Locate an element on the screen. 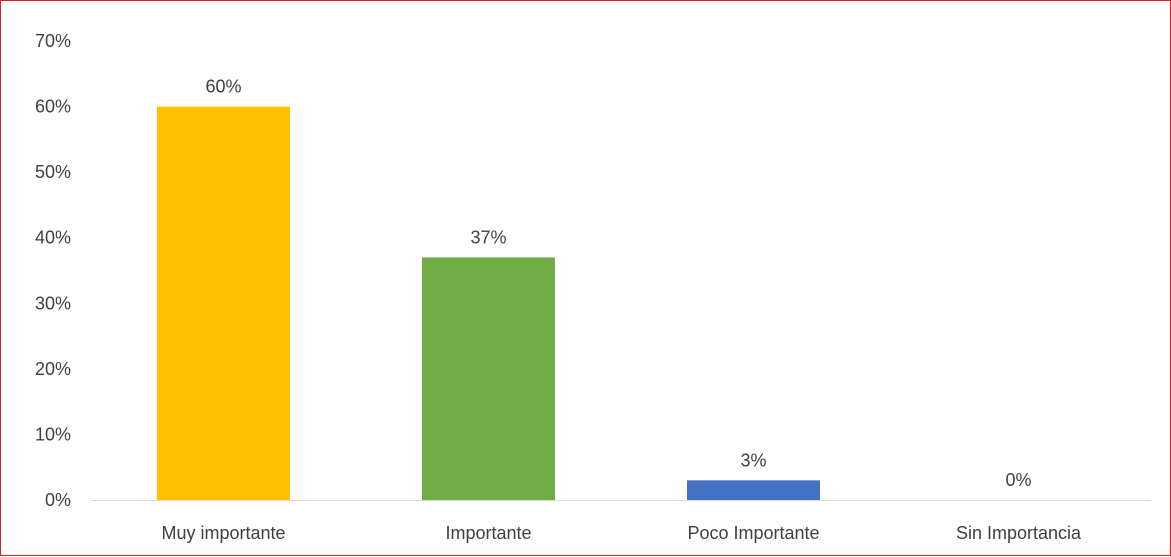  category-label: Sin Importancia is located at coordinates (1019, 533).